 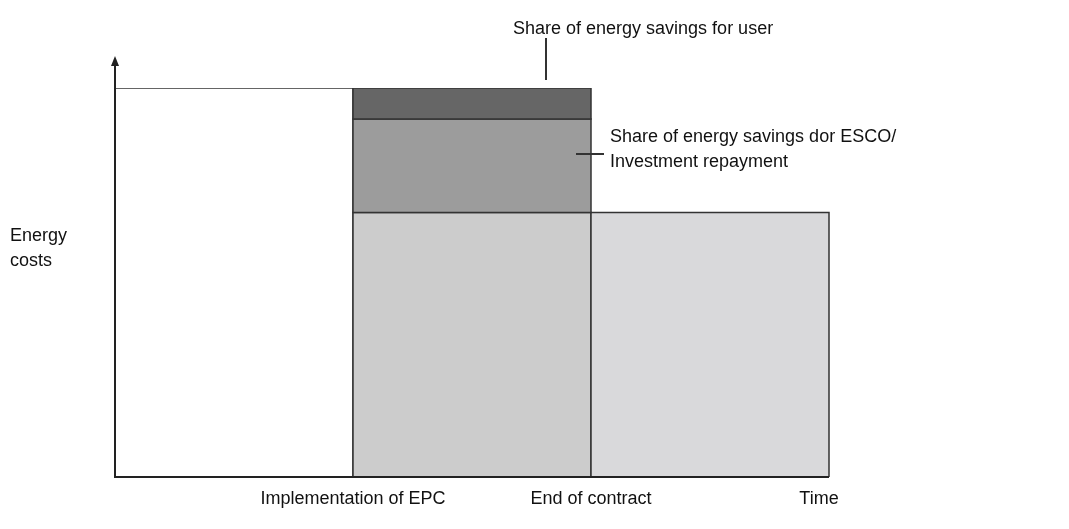 What do you see at coordinates (591, 498) in the screenshot?
I see `text: End of contract` at bounding box center [591, 498].